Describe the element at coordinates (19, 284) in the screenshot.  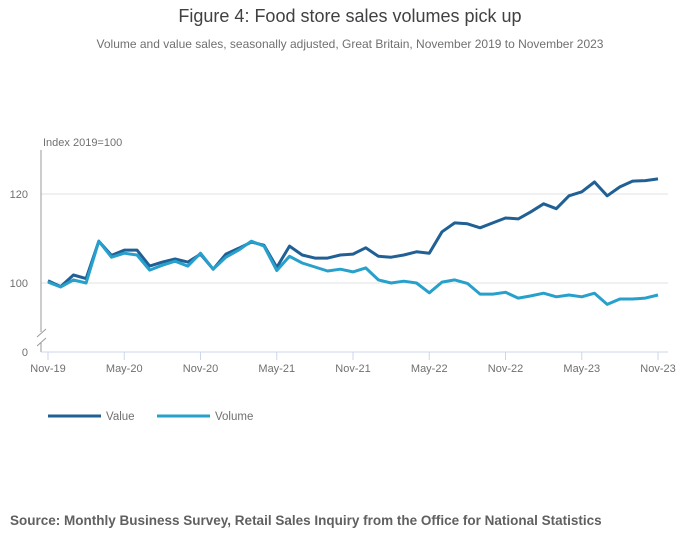
I see `y-tick-label: 100` at that location.